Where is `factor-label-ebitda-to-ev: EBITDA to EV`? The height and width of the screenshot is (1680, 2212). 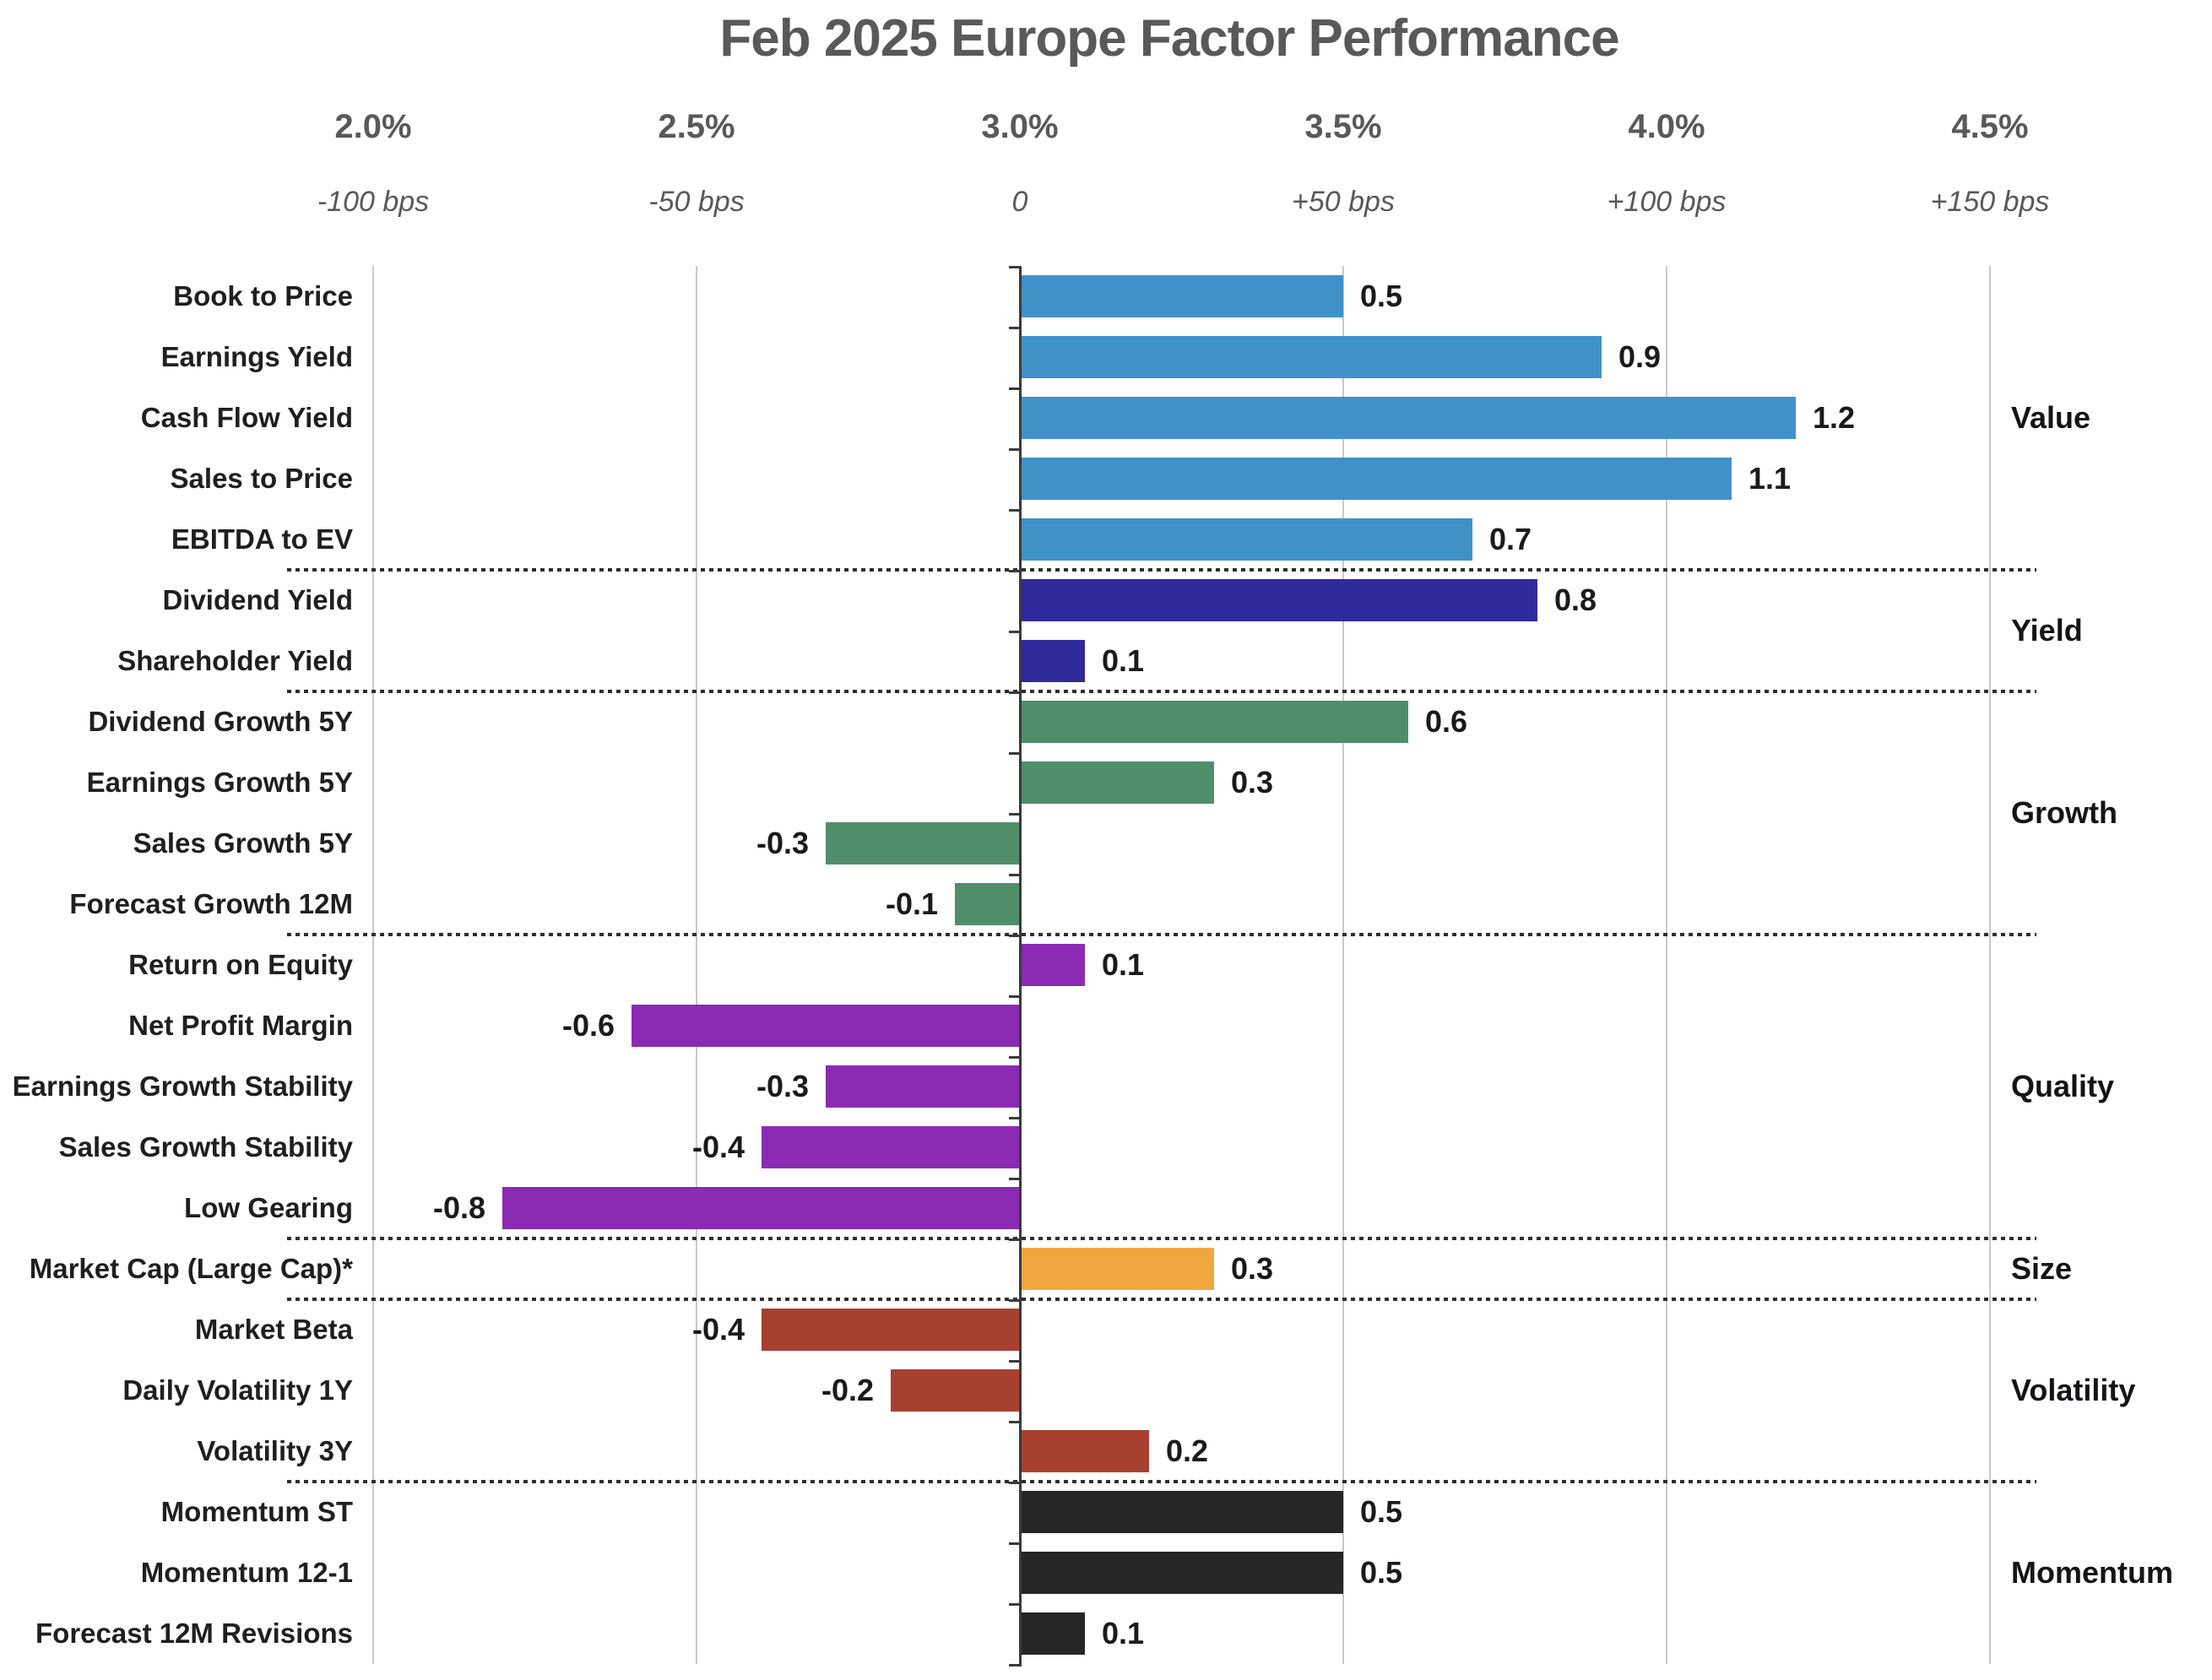
factor-label-ebitda-to-ev: EBITDA to EV is located at coordinates (262, 539).